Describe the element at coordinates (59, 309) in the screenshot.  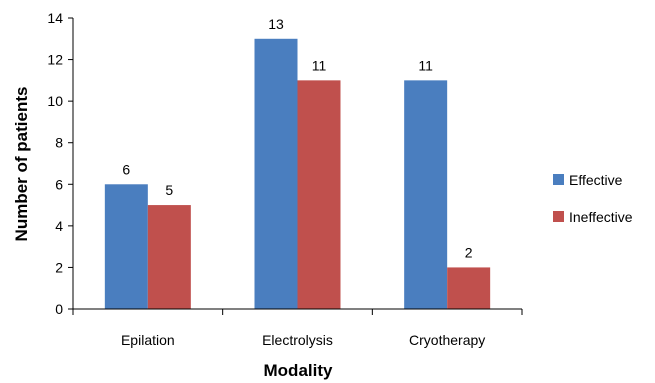
I see `y-tick-label: 0` at that location.